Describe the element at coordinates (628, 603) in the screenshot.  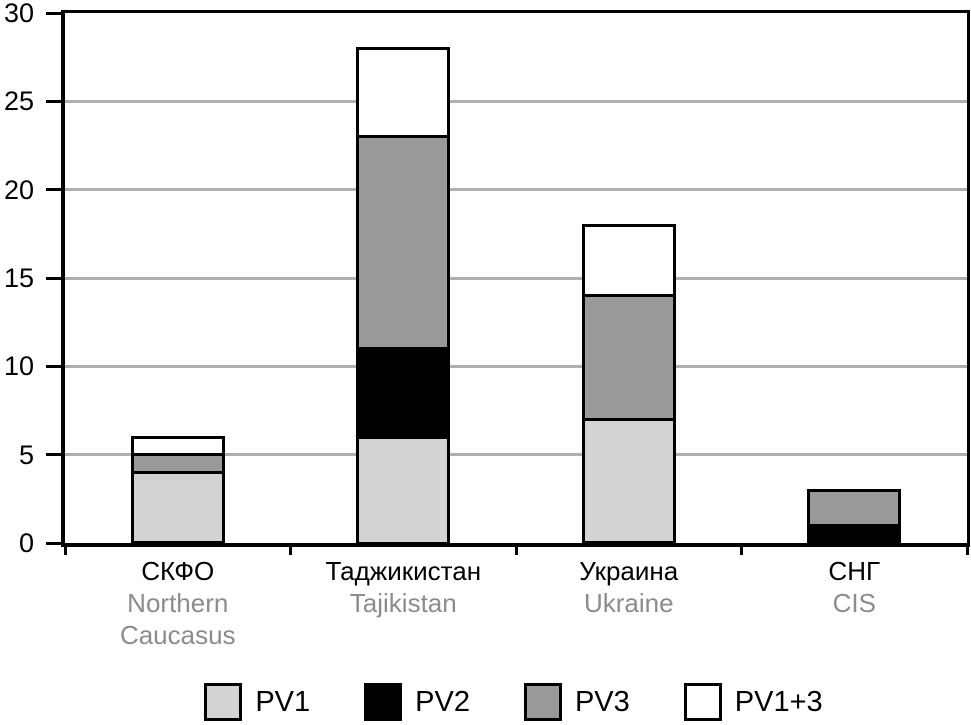
I see `category-label-en: Ukraine` at that location.